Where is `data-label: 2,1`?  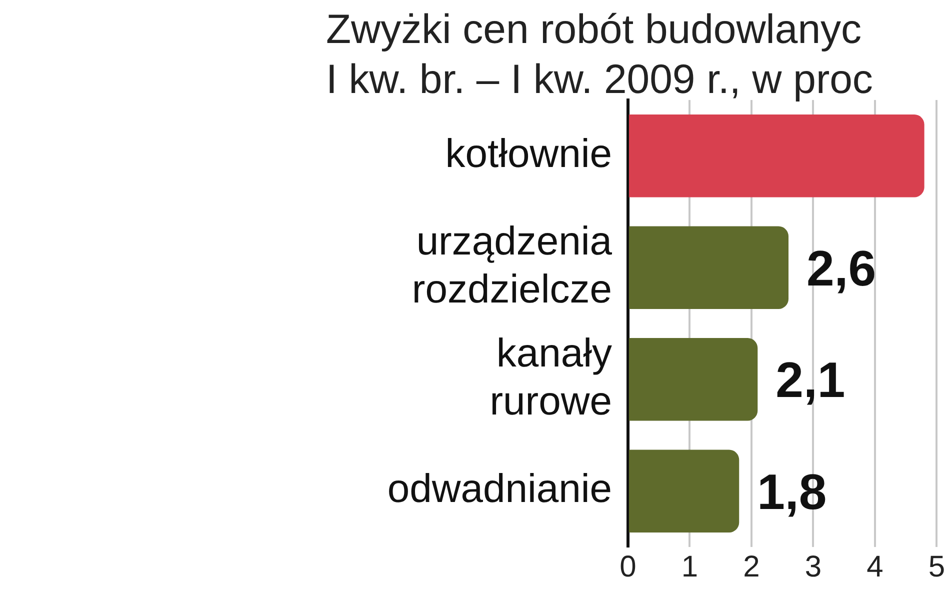
data-label: 2,1 is located at coordinates (811, 380).